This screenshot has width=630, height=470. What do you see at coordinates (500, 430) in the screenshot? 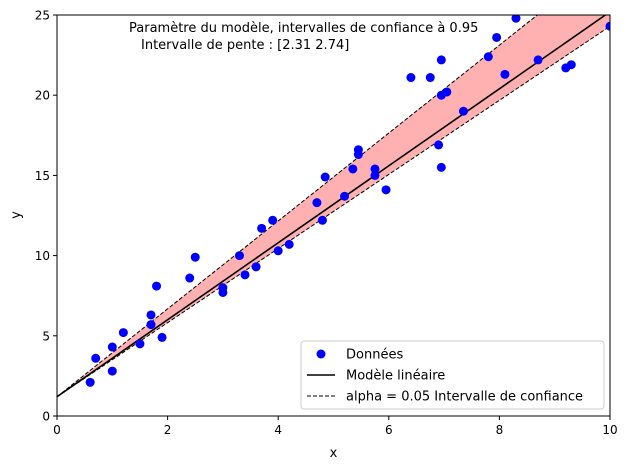
I see `x-tick-label: 8` at bounding box center [500, 430].